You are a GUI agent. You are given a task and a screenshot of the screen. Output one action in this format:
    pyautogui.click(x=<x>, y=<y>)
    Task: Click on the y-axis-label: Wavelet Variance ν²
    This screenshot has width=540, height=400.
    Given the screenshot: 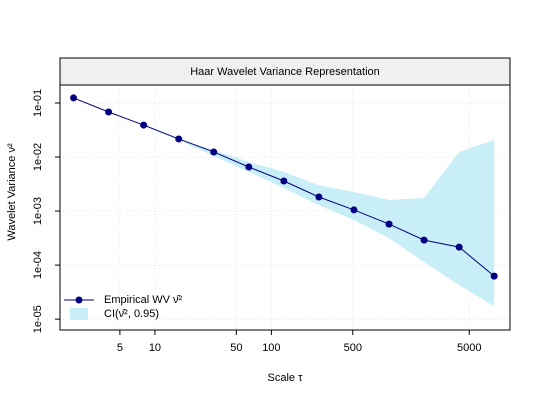 What is the action you would take?
    pyautogui.click(x=12, y=192)
    